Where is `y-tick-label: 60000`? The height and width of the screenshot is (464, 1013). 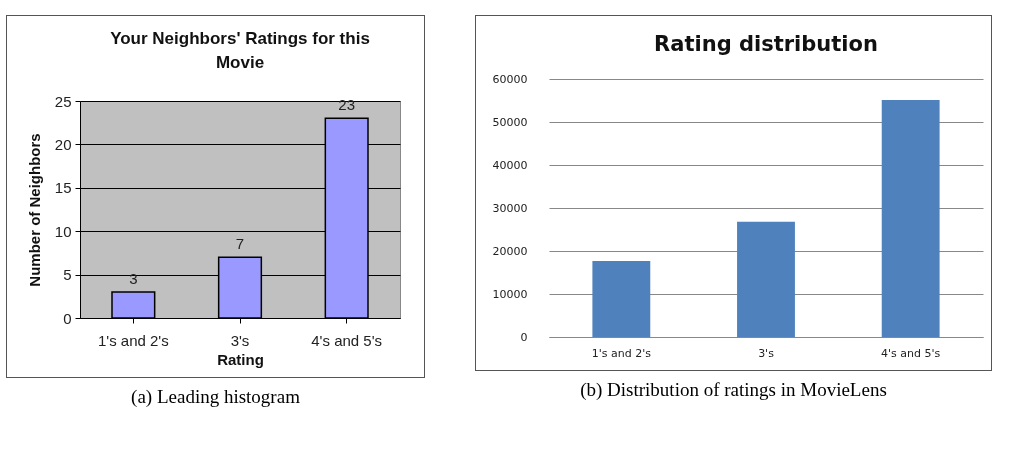 y-tick-label: 60000 is located at coordinates (510, 79).